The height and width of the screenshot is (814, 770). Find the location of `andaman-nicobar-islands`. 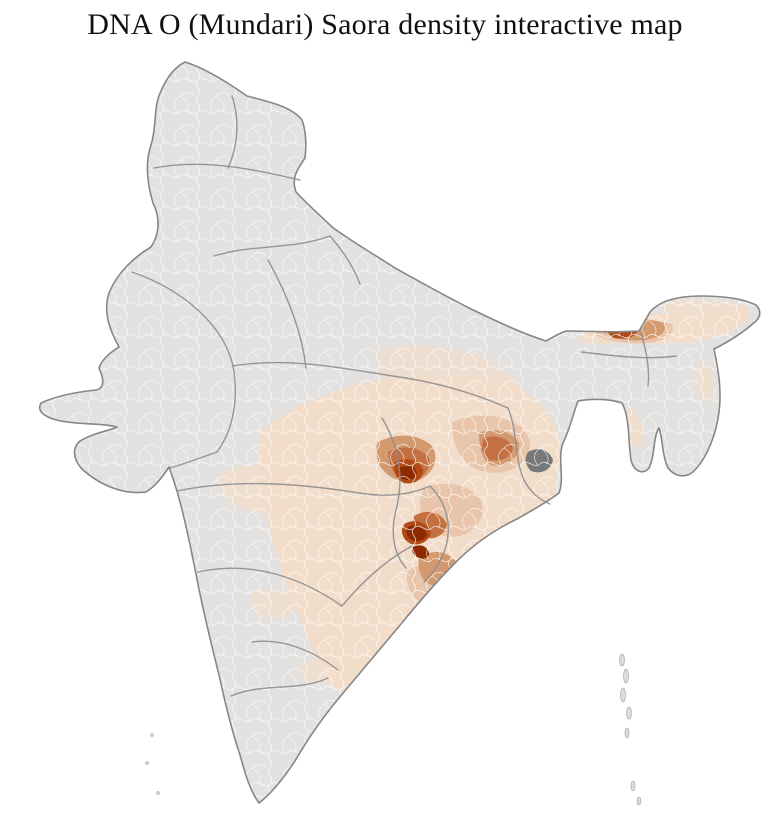

andaman-nicobar-islands is located at coordinates (630, 729).